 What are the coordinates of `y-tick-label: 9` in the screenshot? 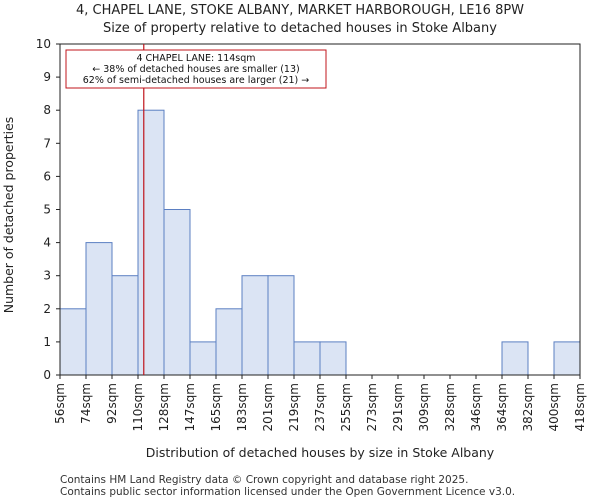 It's located at (47, 77).